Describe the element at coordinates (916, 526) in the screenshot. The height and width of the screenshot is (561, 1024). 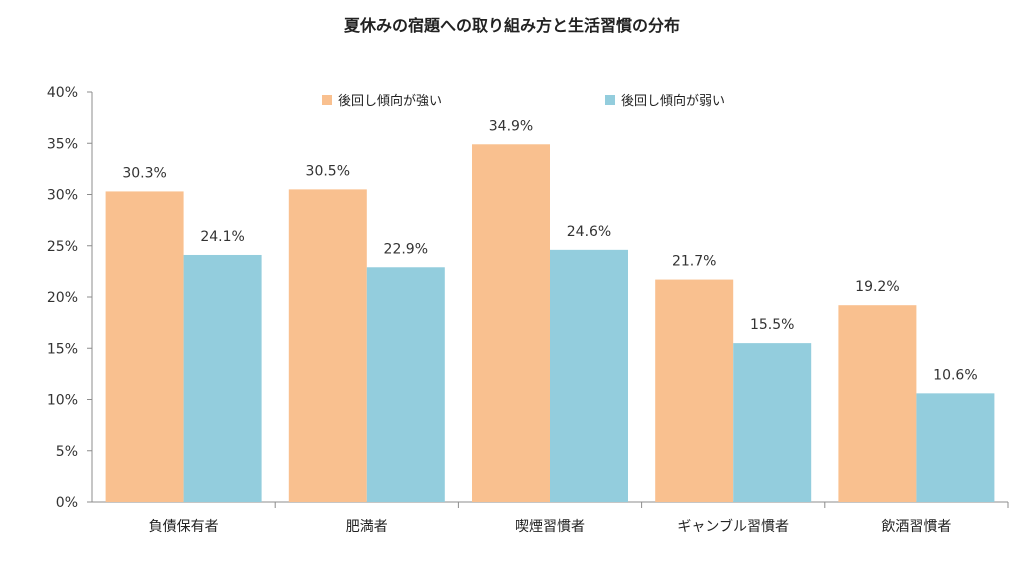
I see `x-category-label: 飲酒習慣者` at that location.